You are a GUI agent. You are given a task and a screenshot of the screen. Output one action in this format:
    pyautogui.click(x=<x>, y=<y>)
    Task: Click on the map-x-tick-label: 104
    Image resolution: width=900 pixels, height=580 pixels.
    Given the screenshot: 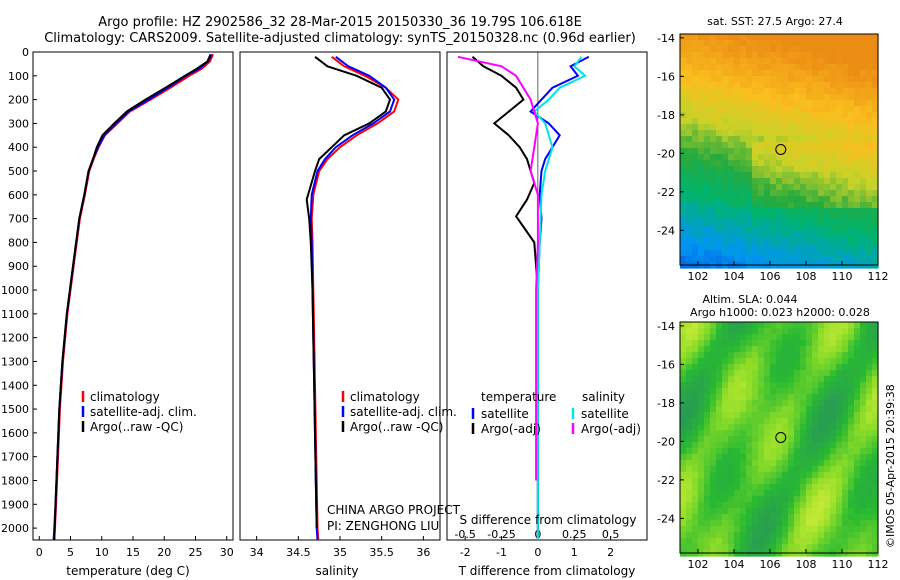 What is the action you would take?
    pyautogui.click(x=734, y=564)
    